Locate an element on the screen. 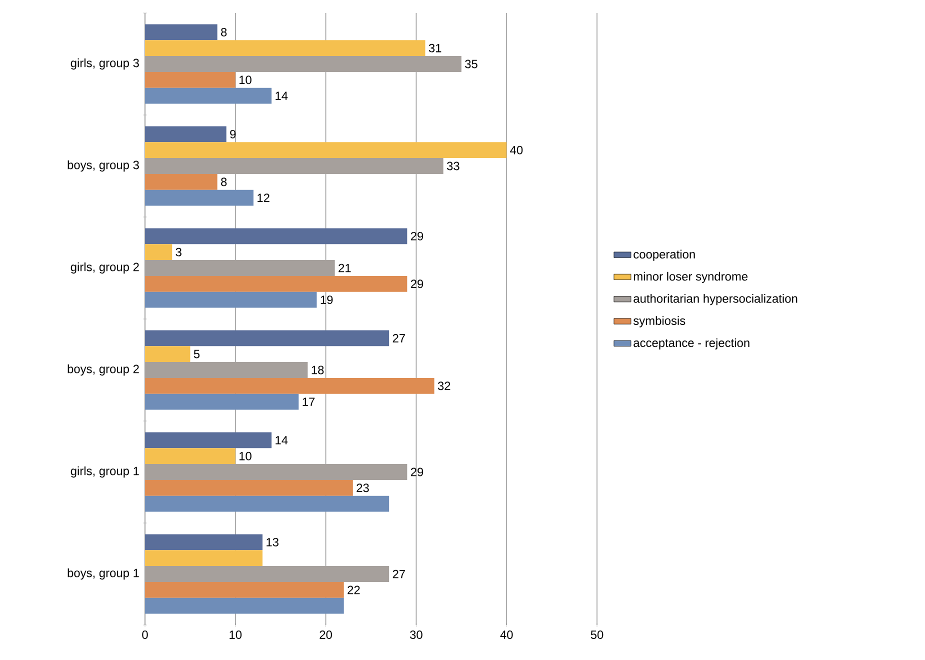 Image resolution: width=925 pixels, height=660 pixels. data-label: 5 is located at coordinates (197, 354).